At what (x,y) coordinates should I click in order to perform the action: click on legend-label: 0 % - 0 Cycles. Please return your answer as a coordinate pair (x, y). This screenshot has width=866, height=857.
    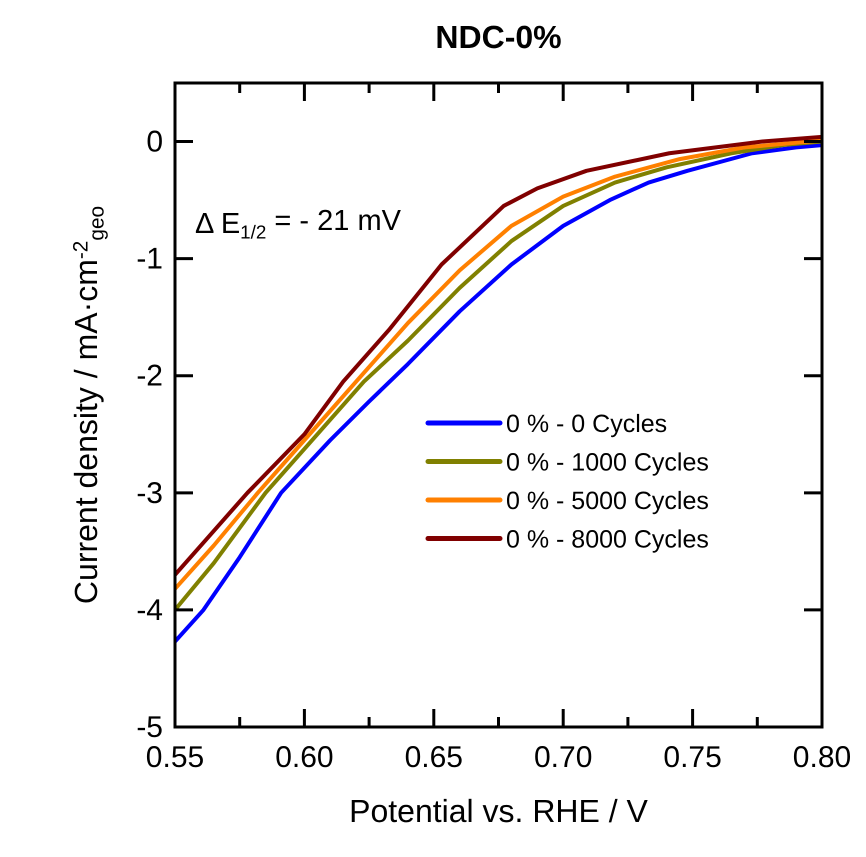
    Looking at the image, I should click on (587, 424).